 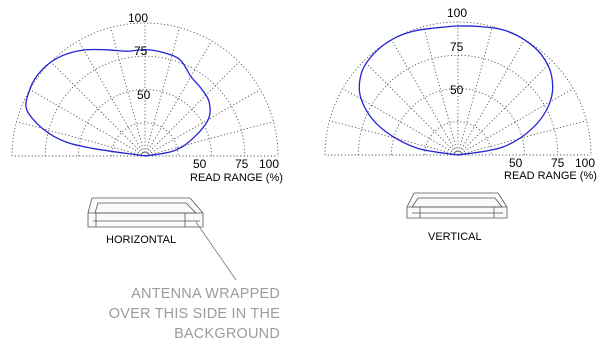 I want to click on tag-drawing-vertical, so click(x=457, y=205).